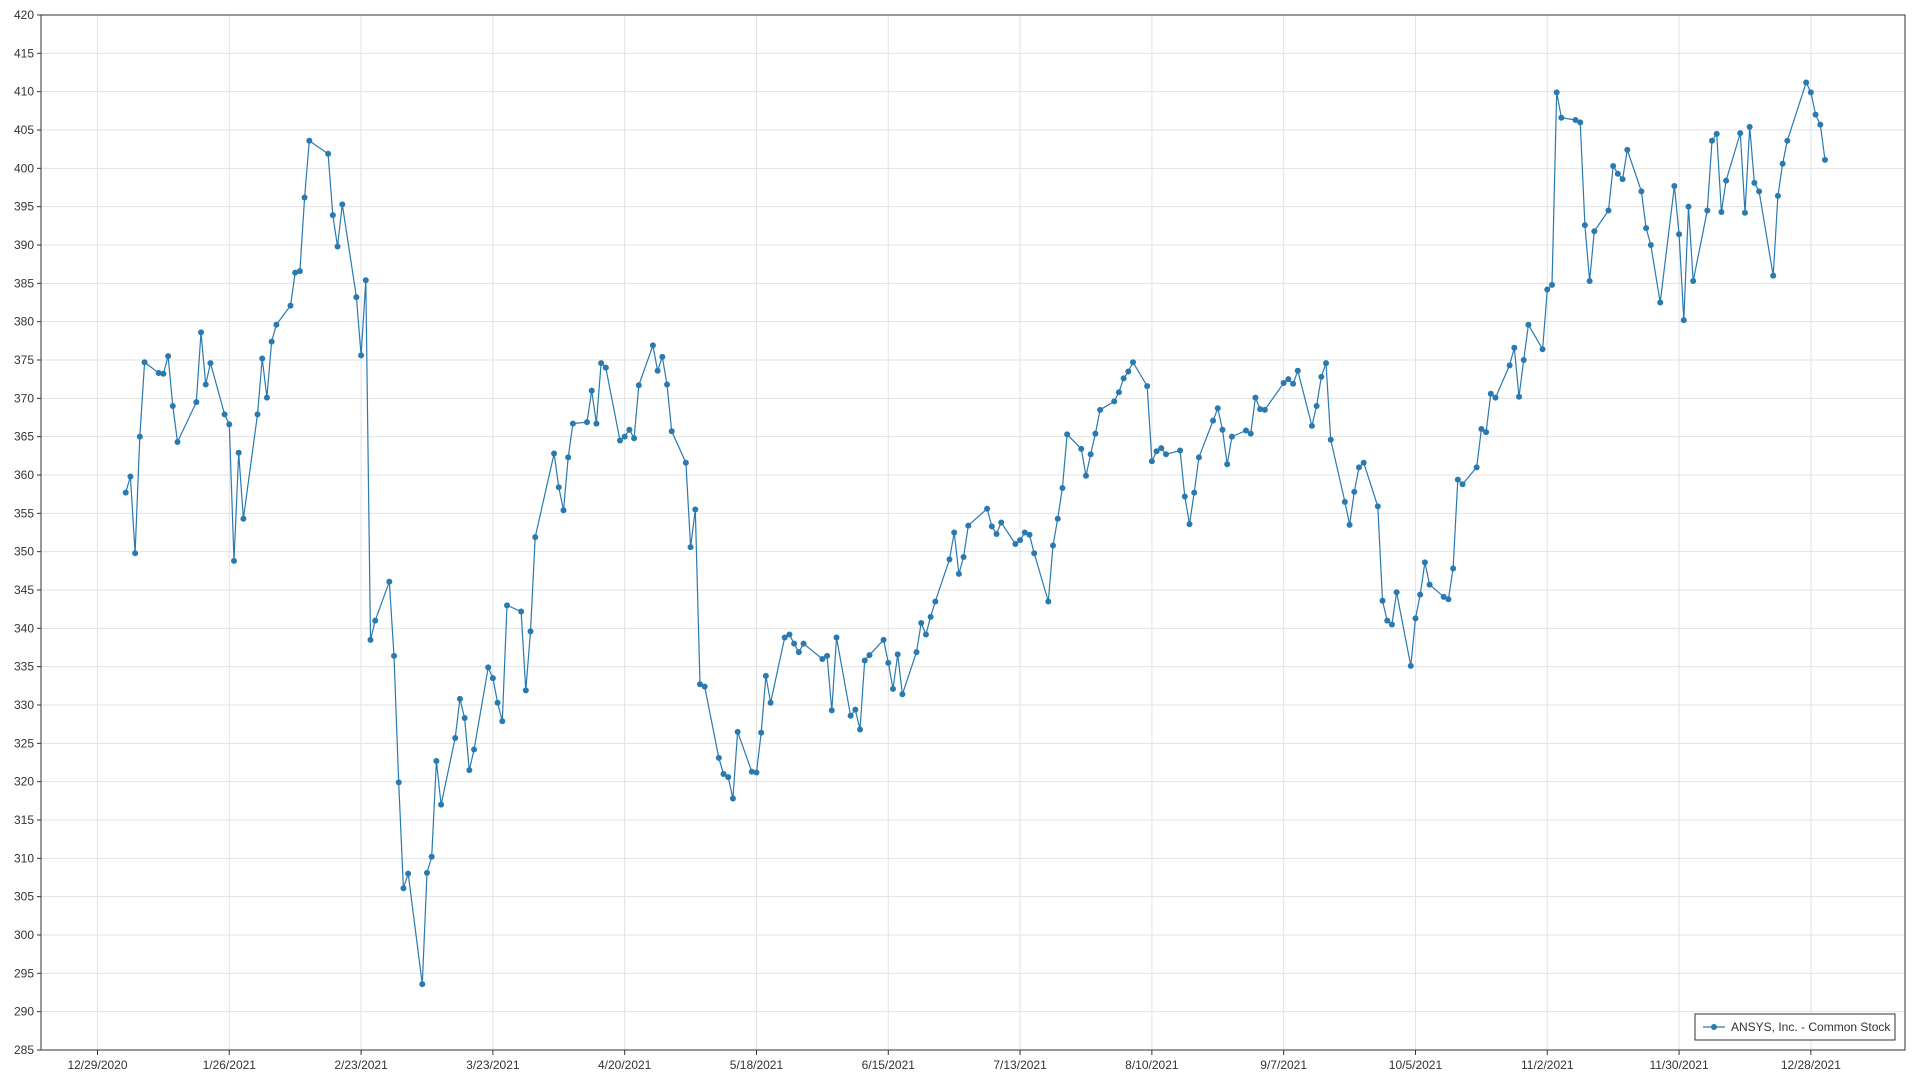 This screenshot has height=1080, width=1920. What do you see at coordinates (24, 935) in the screenshot?
I see `y-tick-label: 300` at bounding box center [24, 935].